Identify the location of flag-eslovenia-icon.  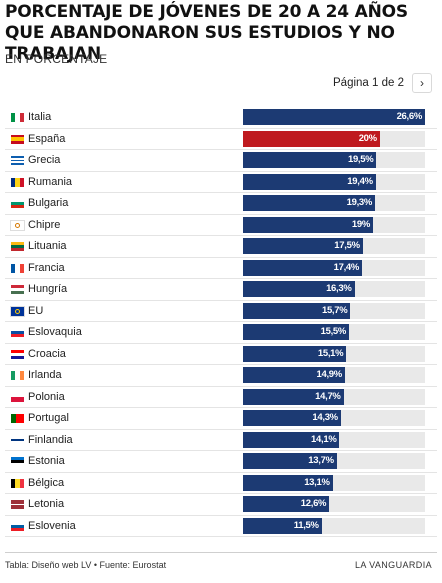
(17, 526).